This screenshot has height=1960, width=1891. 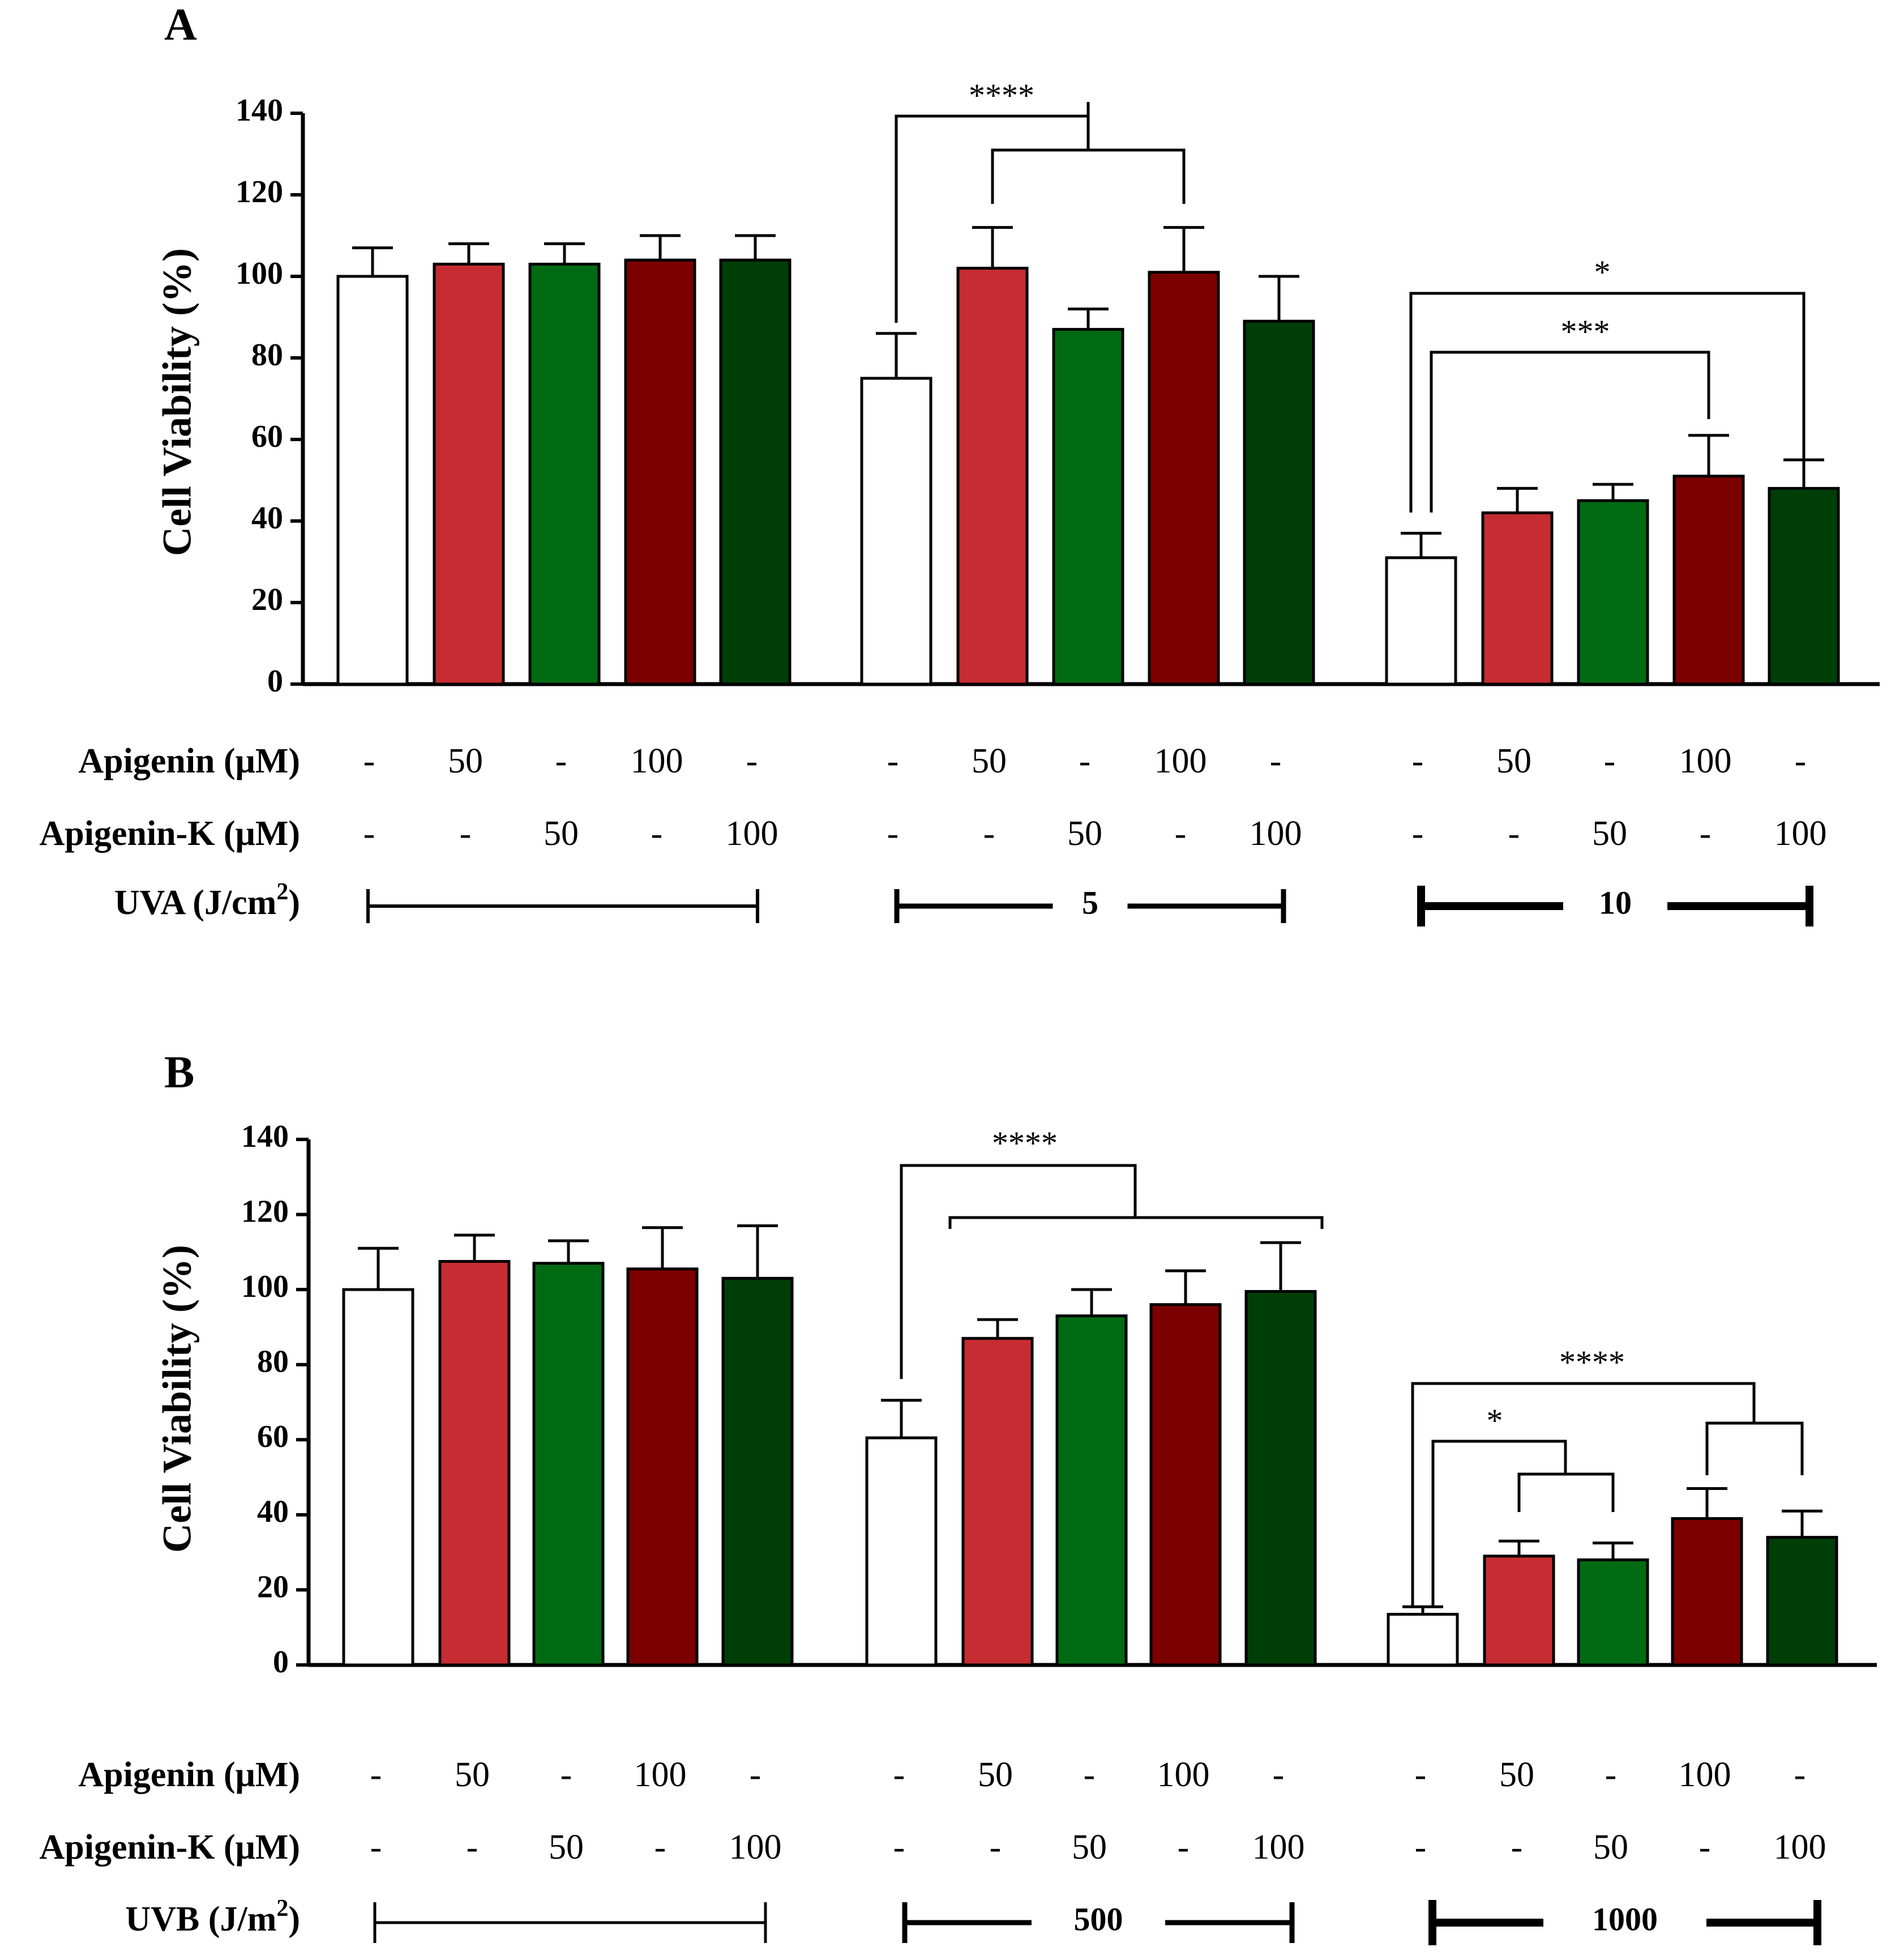 I want to click on dose-label: 5, so click(x=1090, y=902).